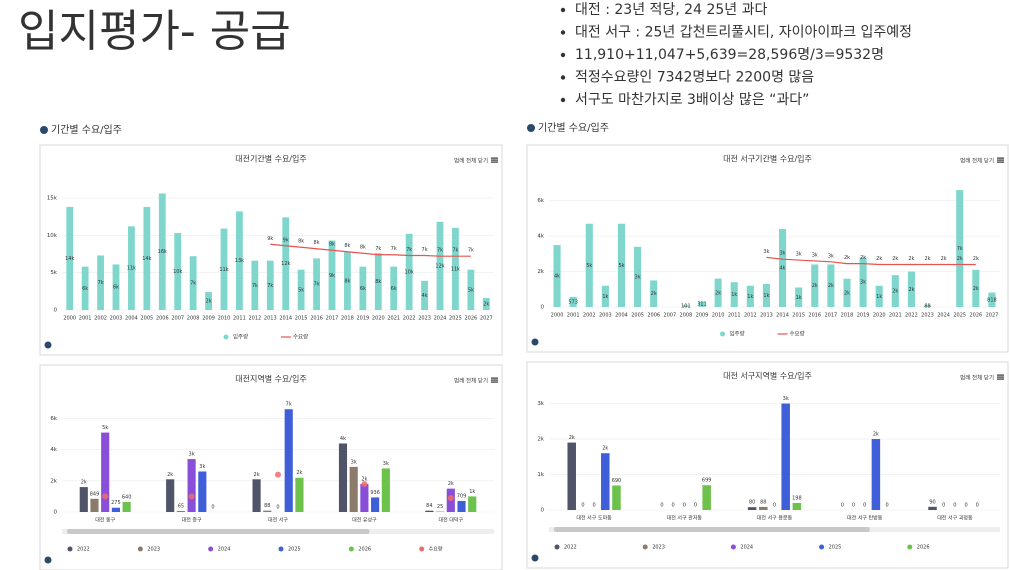  Describe the element at coordinates (573, 127) in the screenshot. I see `section-title: 기간별 수요/입주` at that location.